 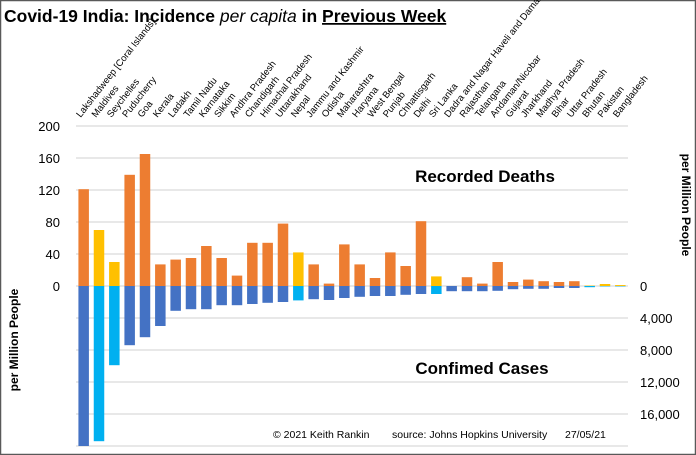 I want to click on right-axis-label: per Million People, so click(x=686, y=205).